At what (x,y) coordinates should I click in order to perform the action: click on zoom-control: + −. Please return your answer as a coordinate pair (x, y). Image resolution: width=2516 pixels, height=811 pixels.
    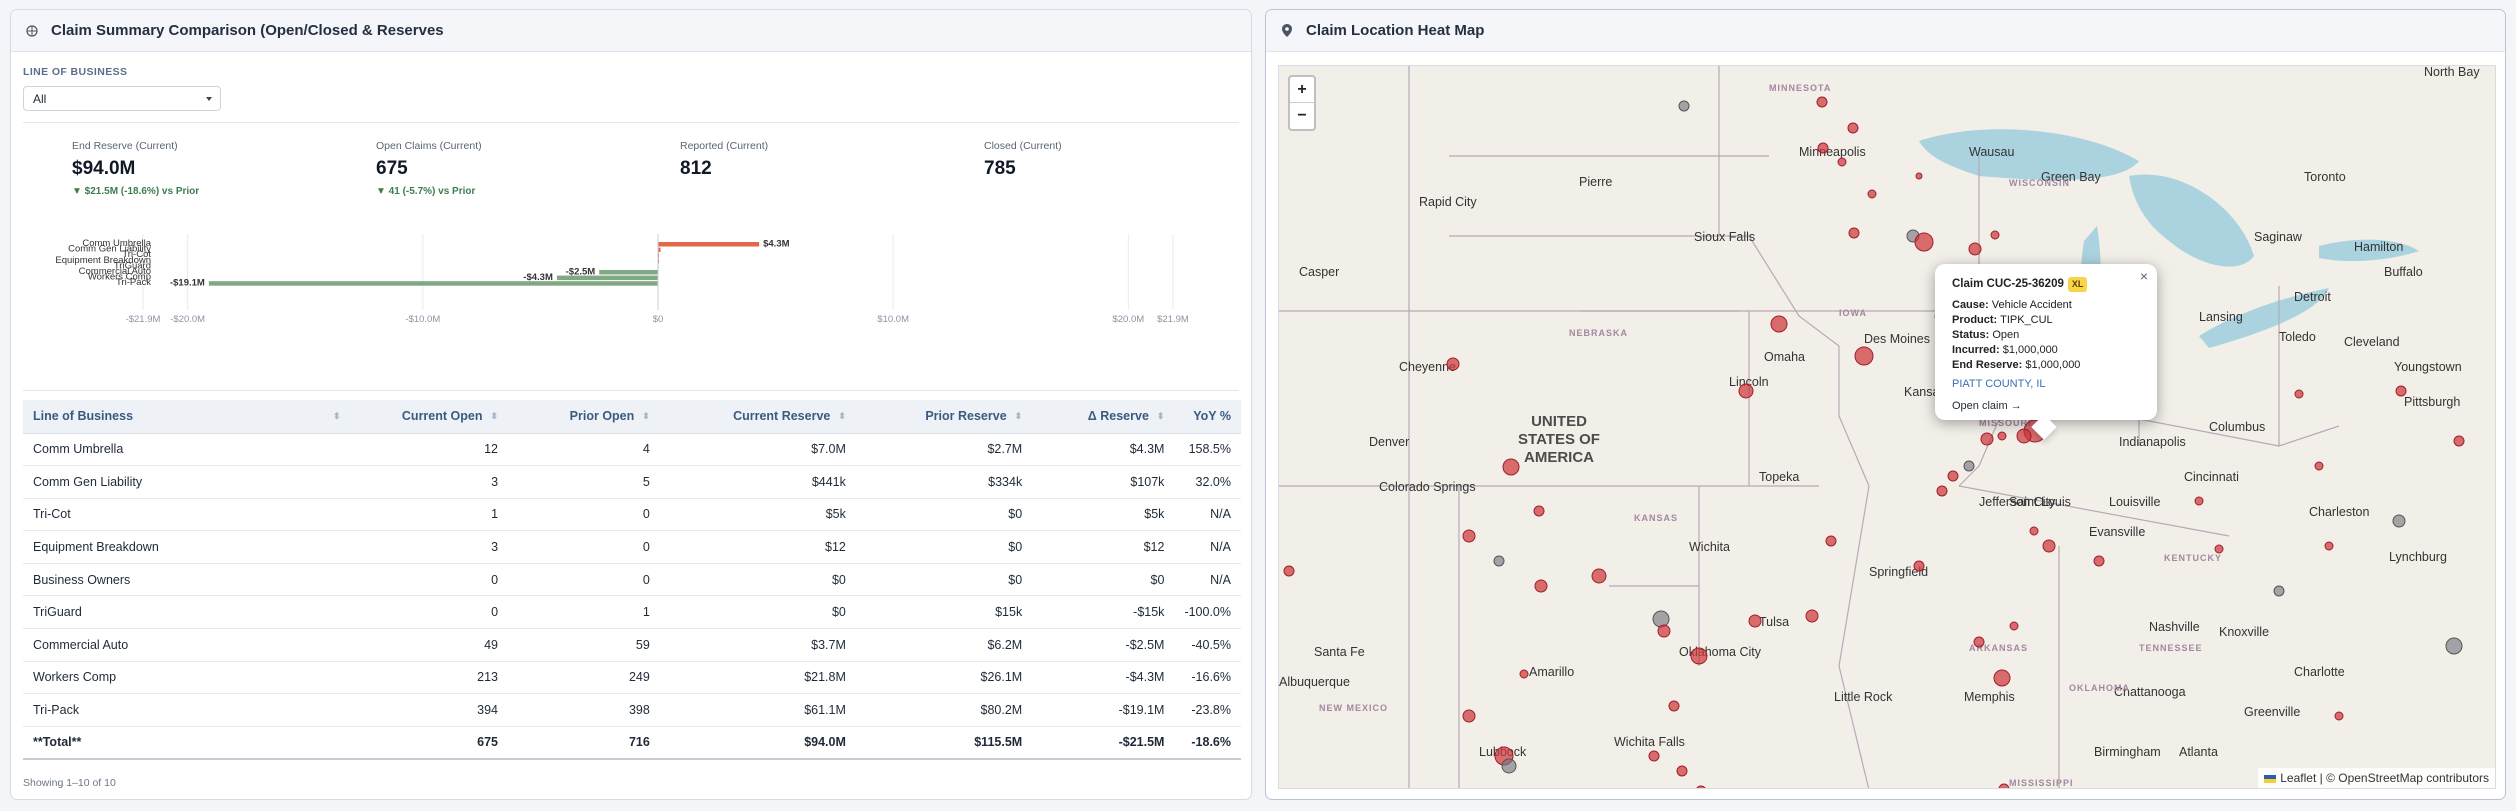
    Looking at the image, I should click on (1302, 103).